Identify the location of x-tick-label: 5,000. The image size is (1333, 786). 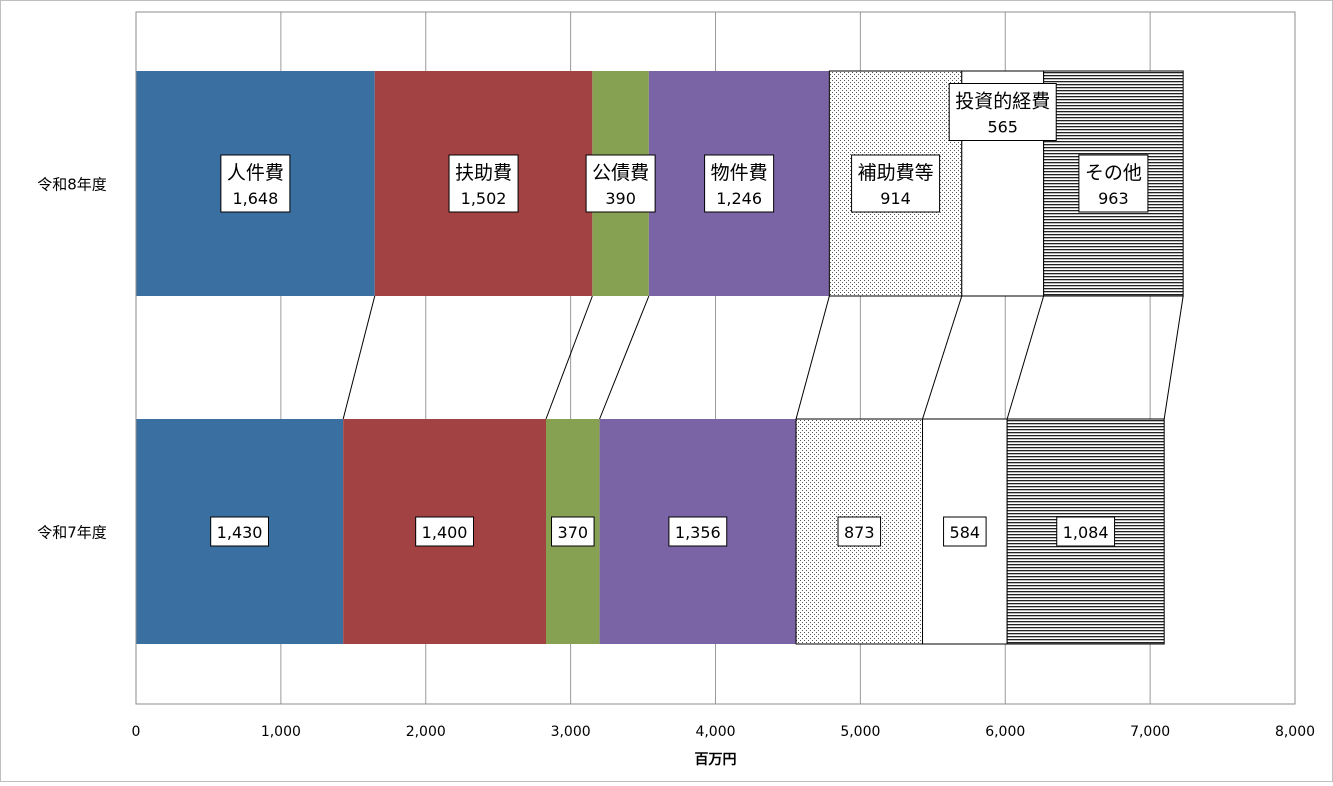
(860, 732).